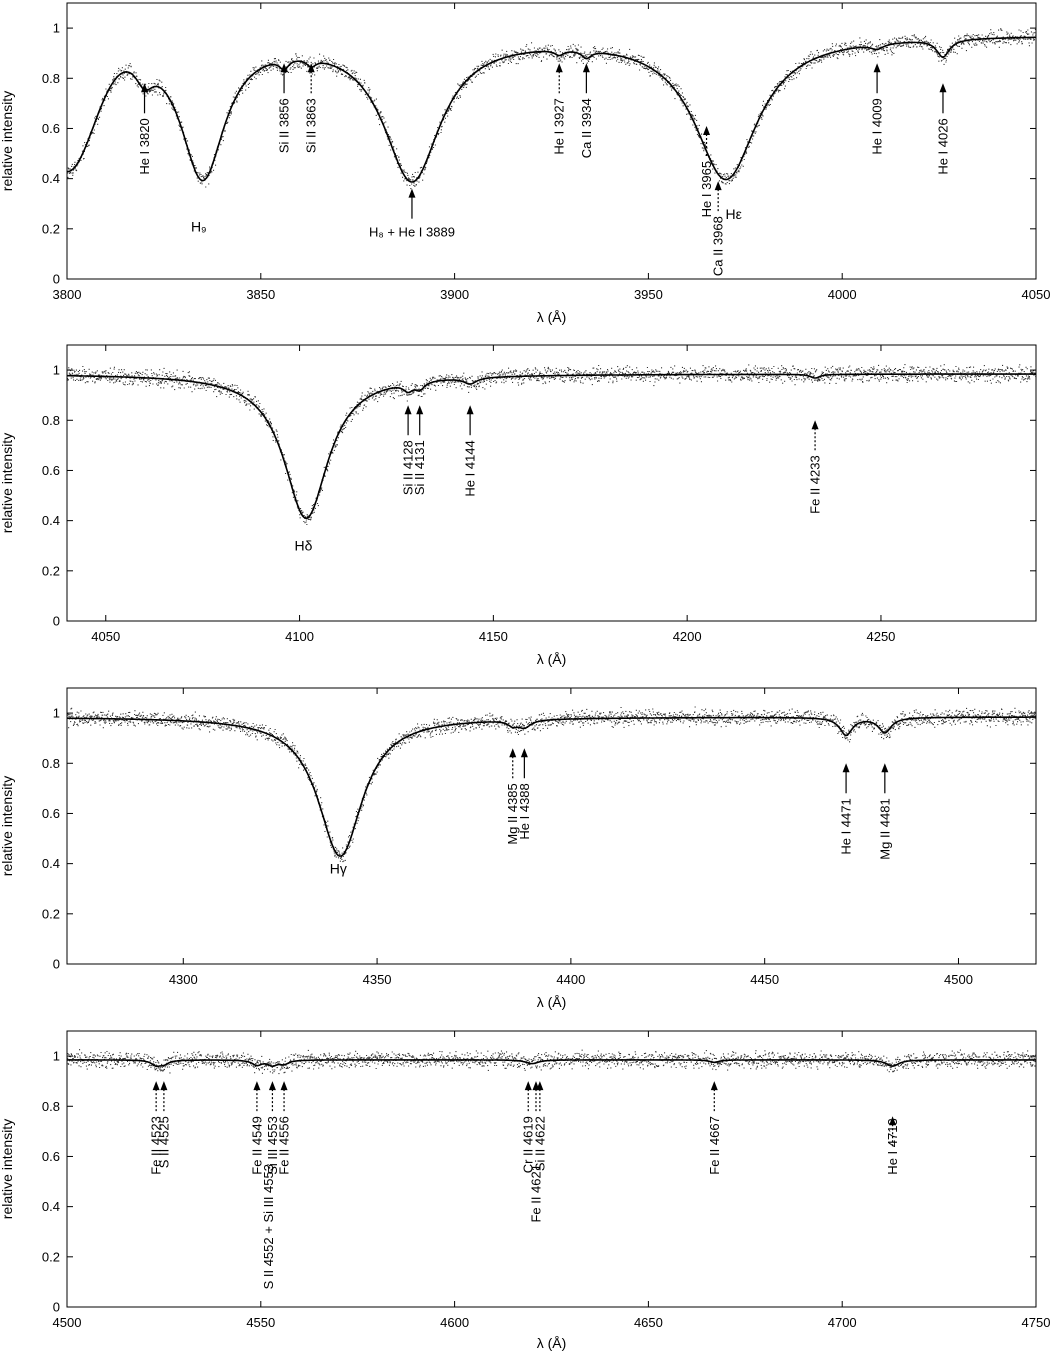 The image size is (1054, 1352). What do you see at coordinates (877, 126) in the screenshot?
I see `annotation-label: He I 4009` at bounding box center [877, 126].